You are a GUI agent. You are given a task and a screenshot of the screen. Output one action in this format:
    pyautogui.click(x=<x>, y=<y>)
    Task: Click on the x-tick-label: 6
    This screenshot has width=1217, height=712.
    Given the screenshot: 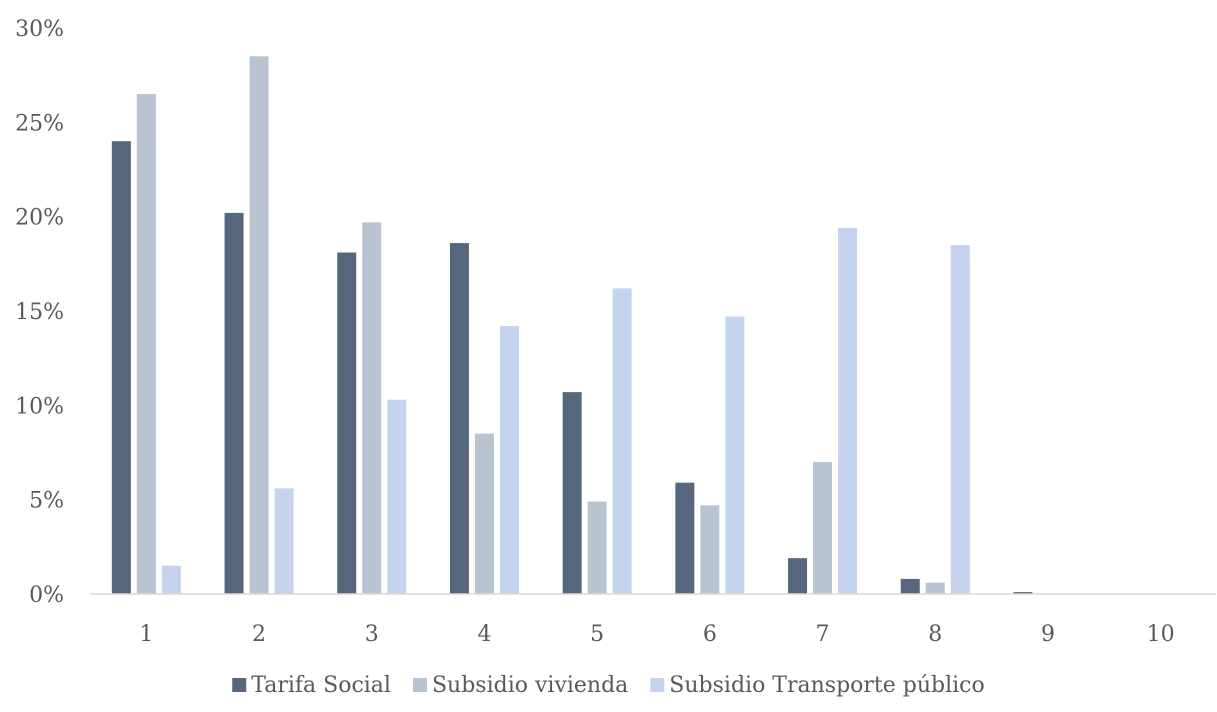 What is the action you would take?
    pyautogui.click(x=710, y=634)
    